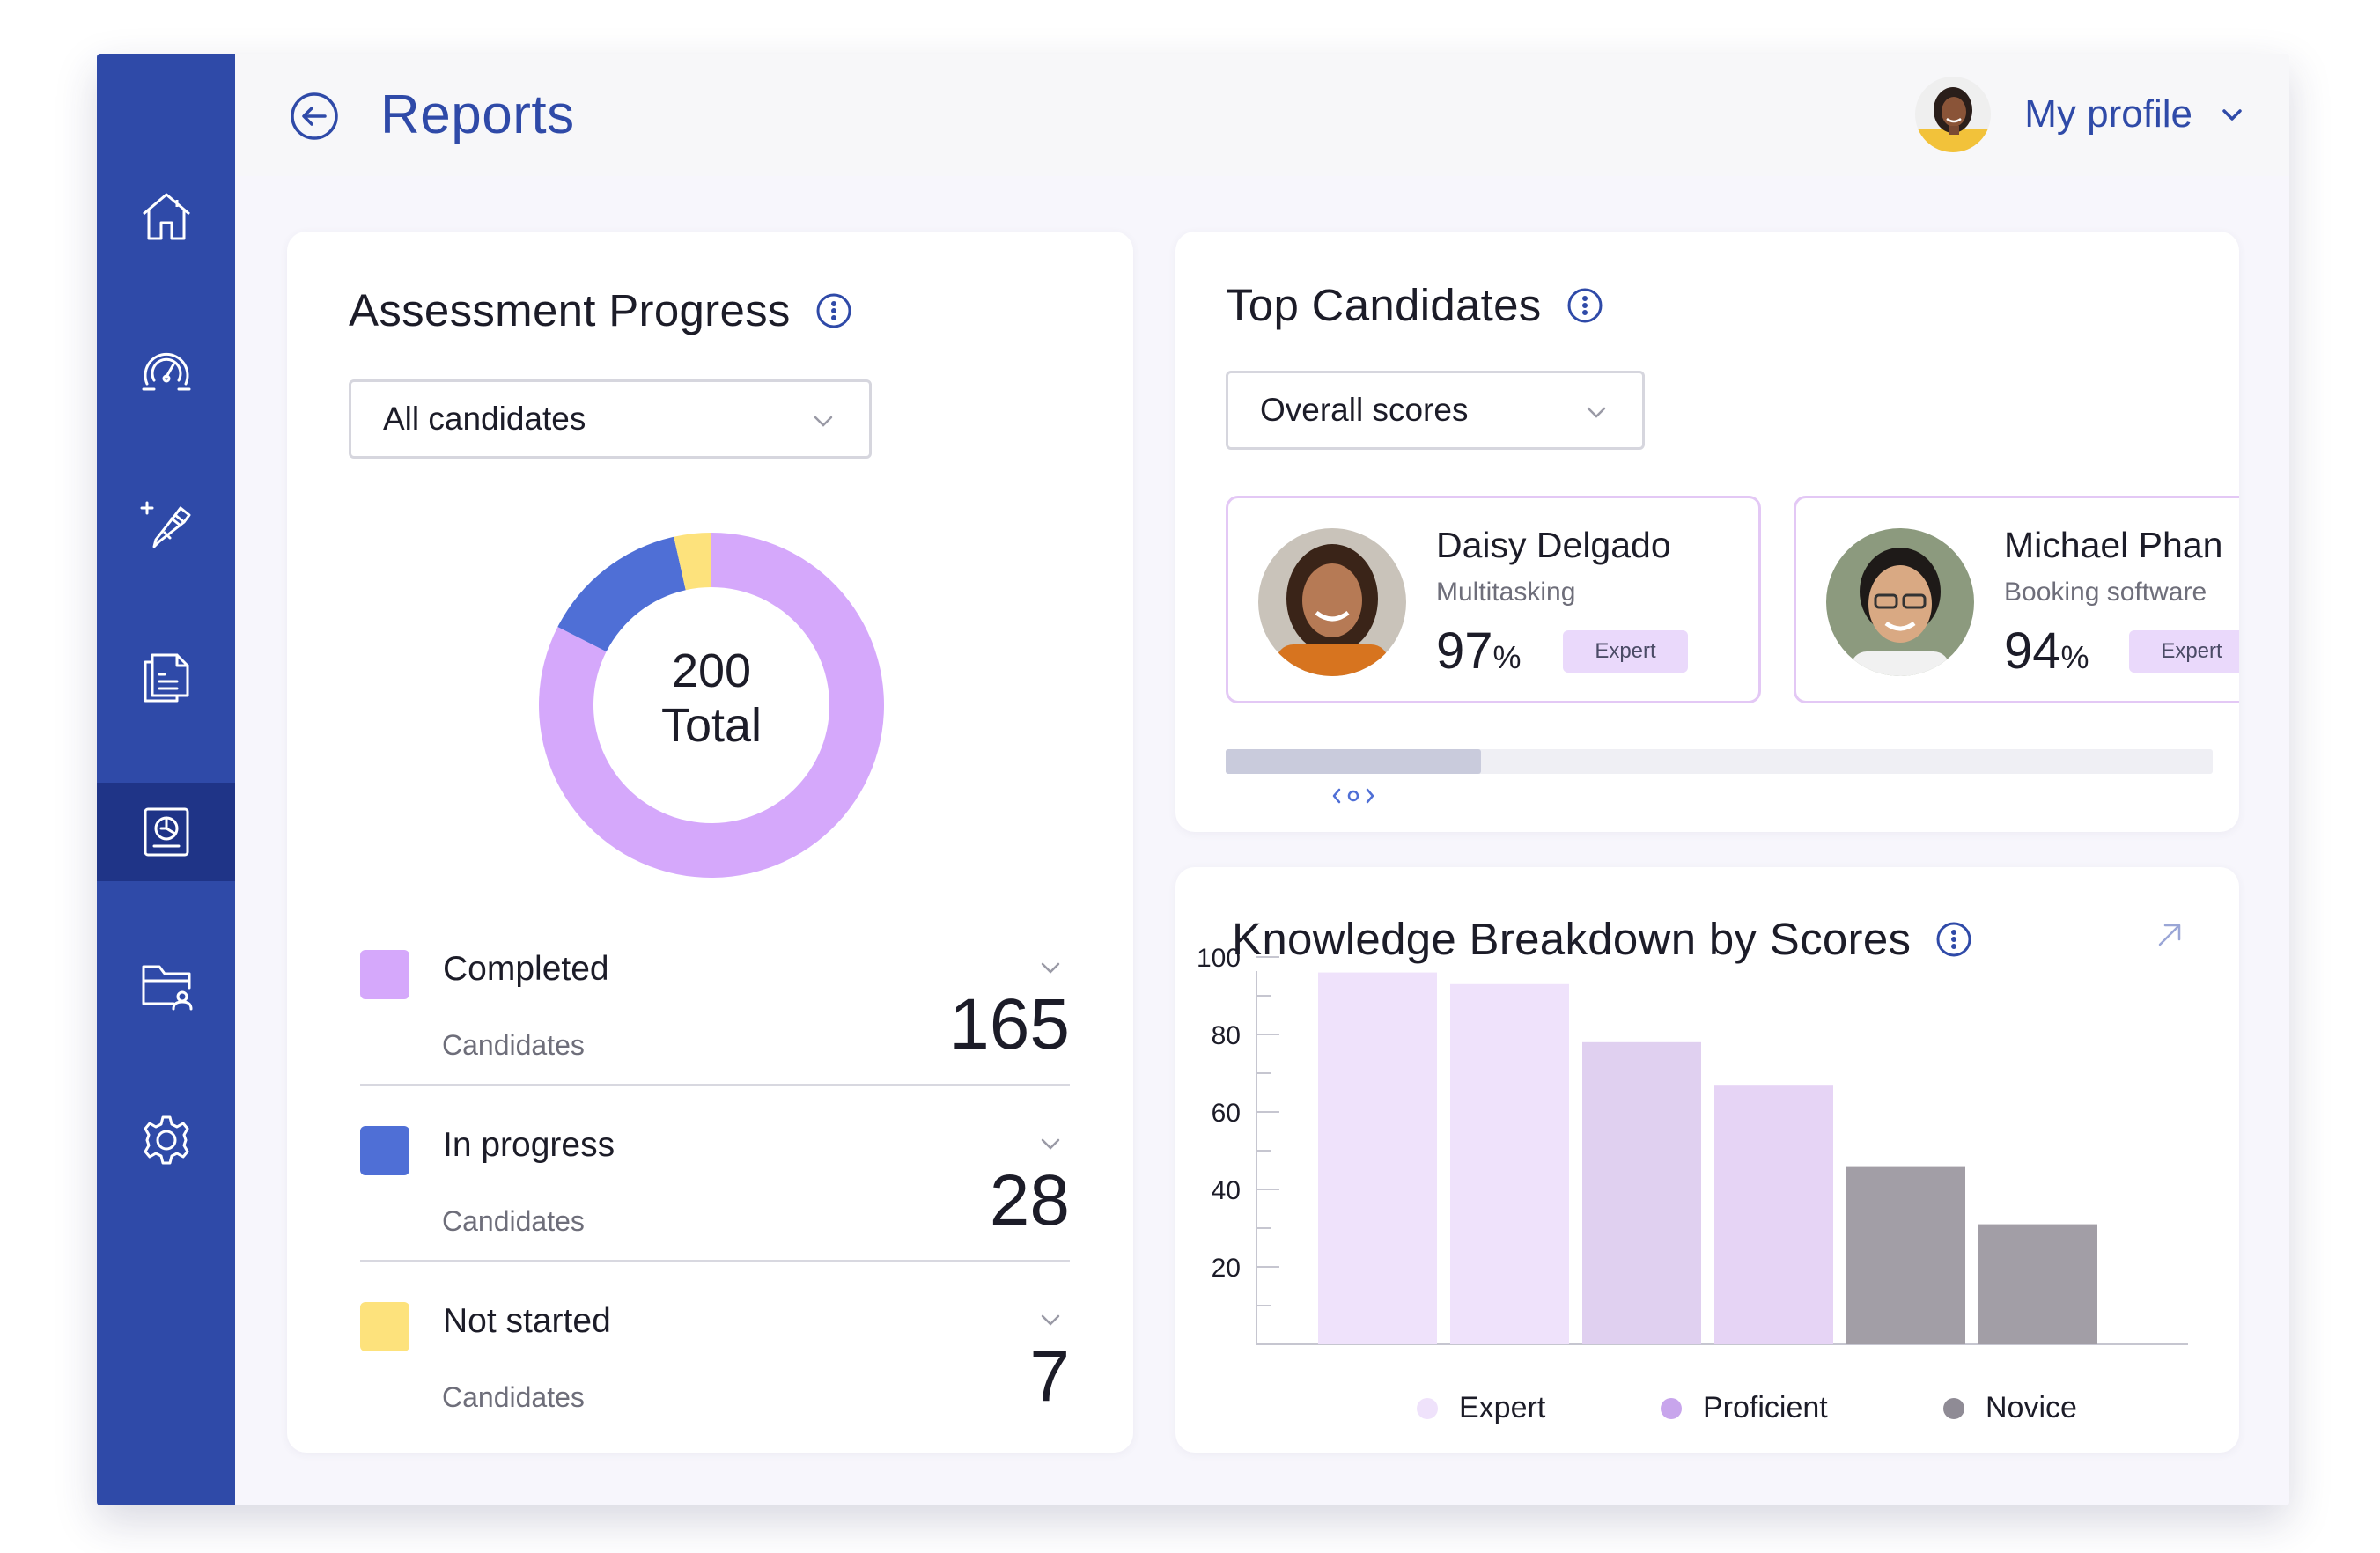  I want to click on candidate-score: 94%, so click(2046, 651).